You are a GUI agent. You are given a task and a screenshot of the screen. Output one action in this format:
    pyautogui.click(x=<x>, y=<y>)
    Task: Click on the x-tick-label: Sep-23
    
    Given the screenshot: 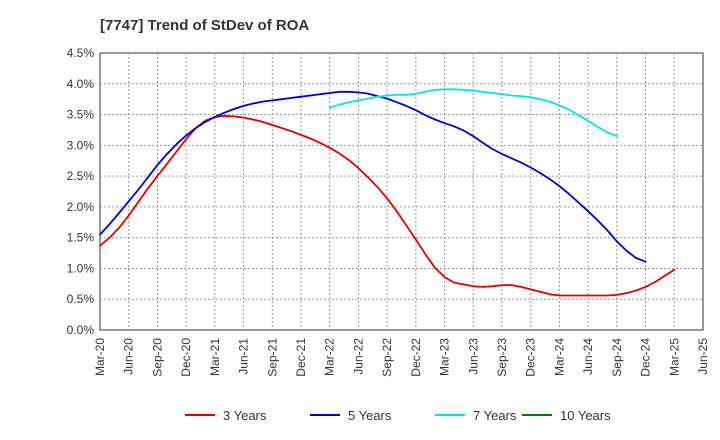 What is the action you would take?
    pyautogui.click(x=502, y=357)
    